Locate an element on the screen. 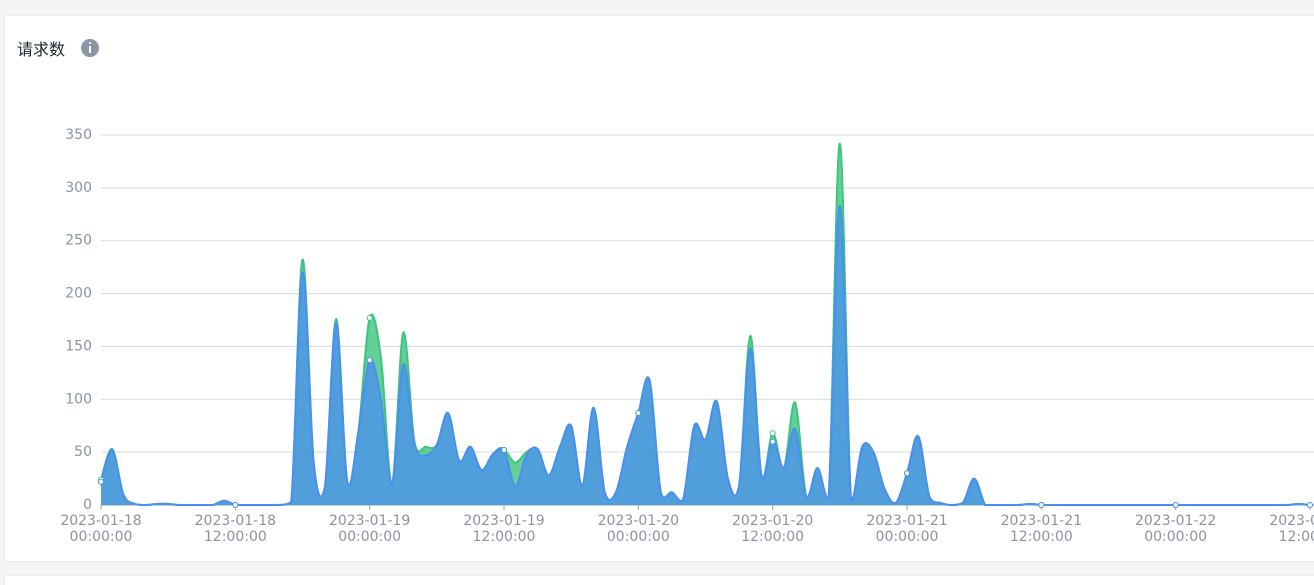 This screenshot has width=1314, height=585. x-tick-label: 2023-01-20 00:00:00 is located at coordinates (638, 529).